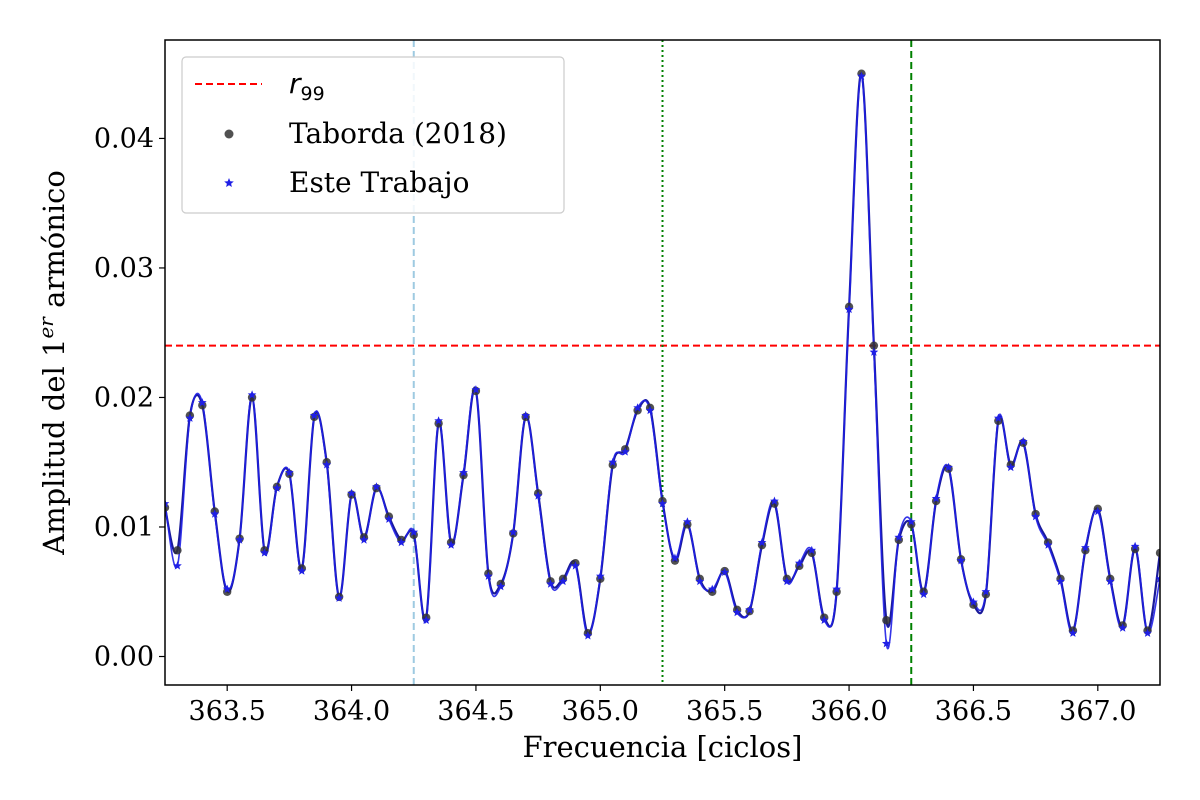  Describe the element at coordinates (54, 447) in the screenshot. I see `y-axis-label-part: Amplitud del 1` at that location.